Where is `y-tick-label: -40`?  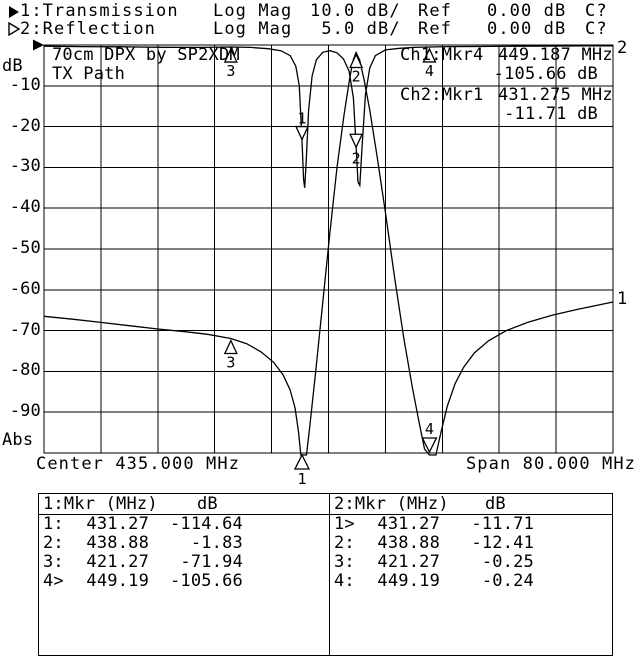 y-tick-label: -40 is located at coordinates (25, 207).